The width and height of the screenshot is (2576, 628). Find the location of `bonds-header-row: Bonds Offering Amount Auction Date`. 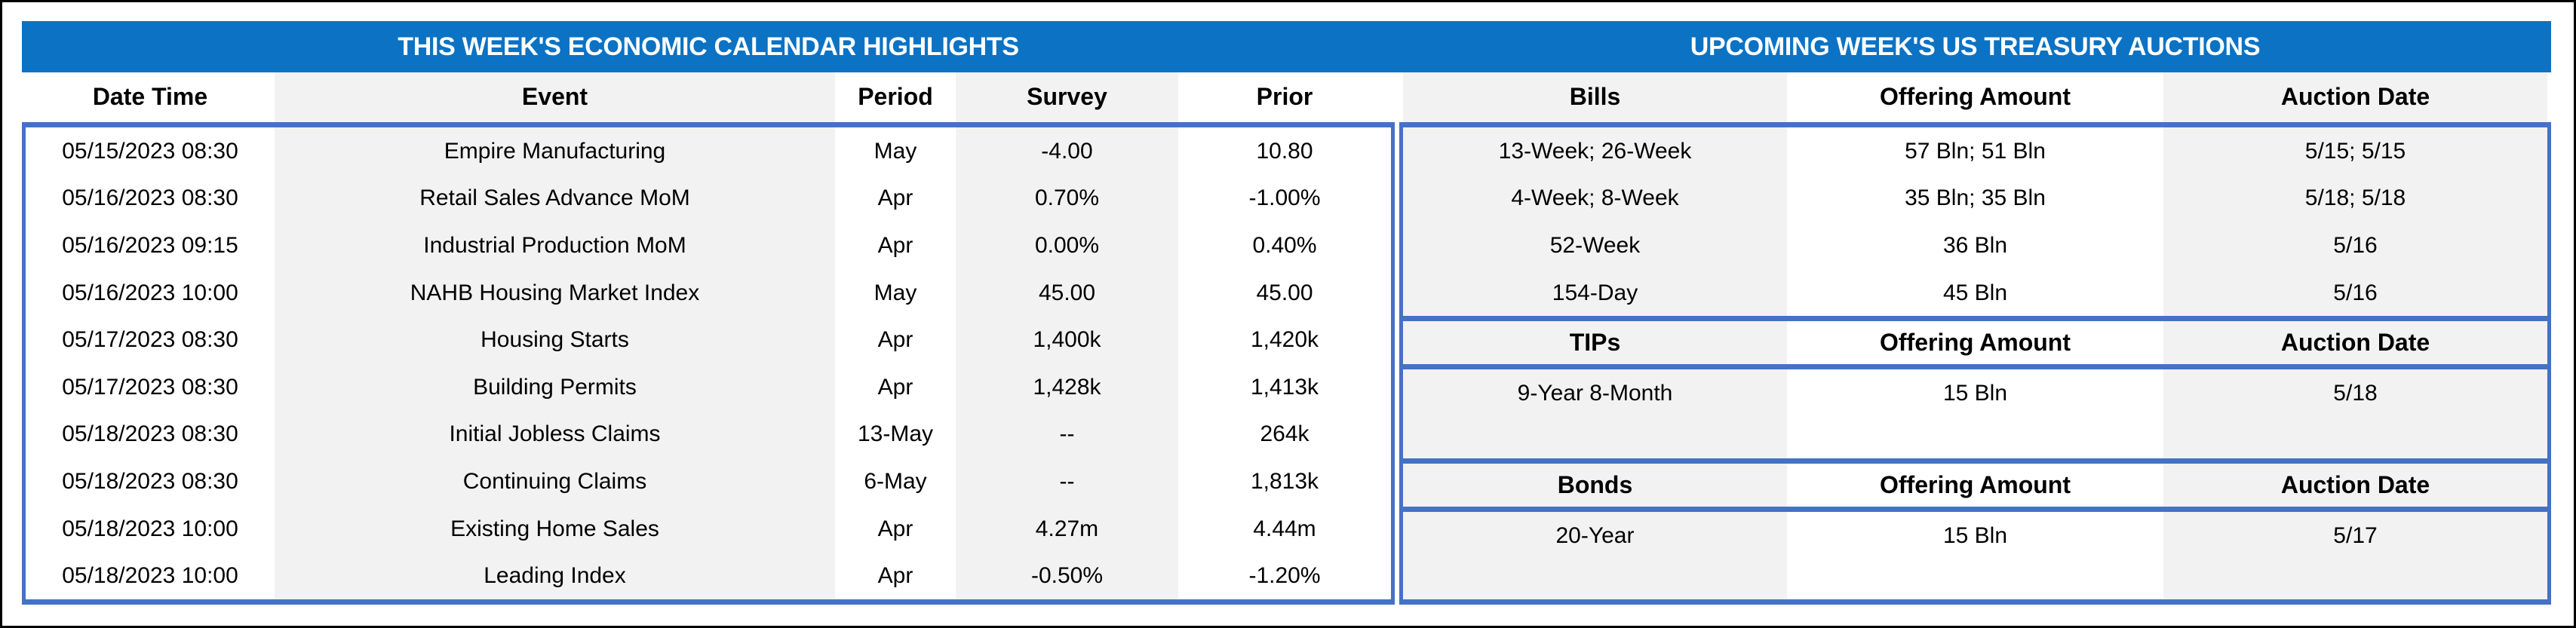

bonds-header-row: Bonds Offering Amount Auction Date is located at coordinates (1975, 485).